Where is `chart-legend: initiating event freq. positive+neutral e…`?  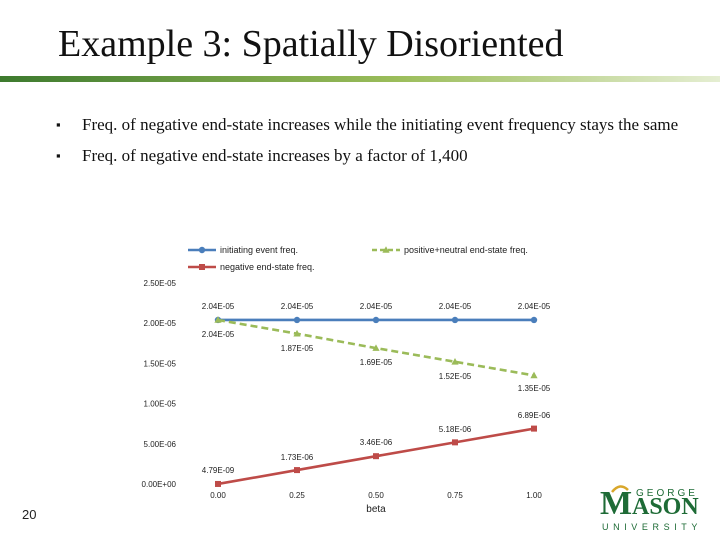 chart-legend: initiating event freq. positive+neutral e… is located at coordinates (358, 258).